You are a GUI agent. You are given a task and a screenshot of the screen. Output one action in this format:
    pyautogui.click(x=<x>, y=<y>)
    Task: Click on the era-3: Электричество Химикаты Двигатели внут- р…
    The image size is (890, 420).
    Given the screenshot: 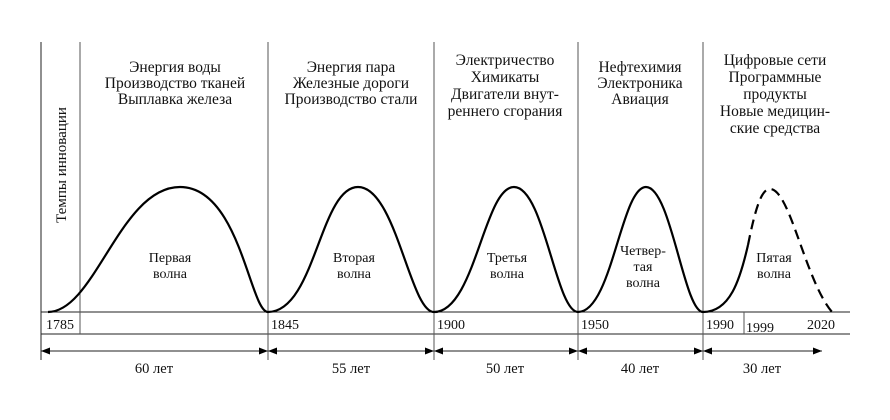 What is the action you would take?
    pyautogui.click(x=506, y=214)
    